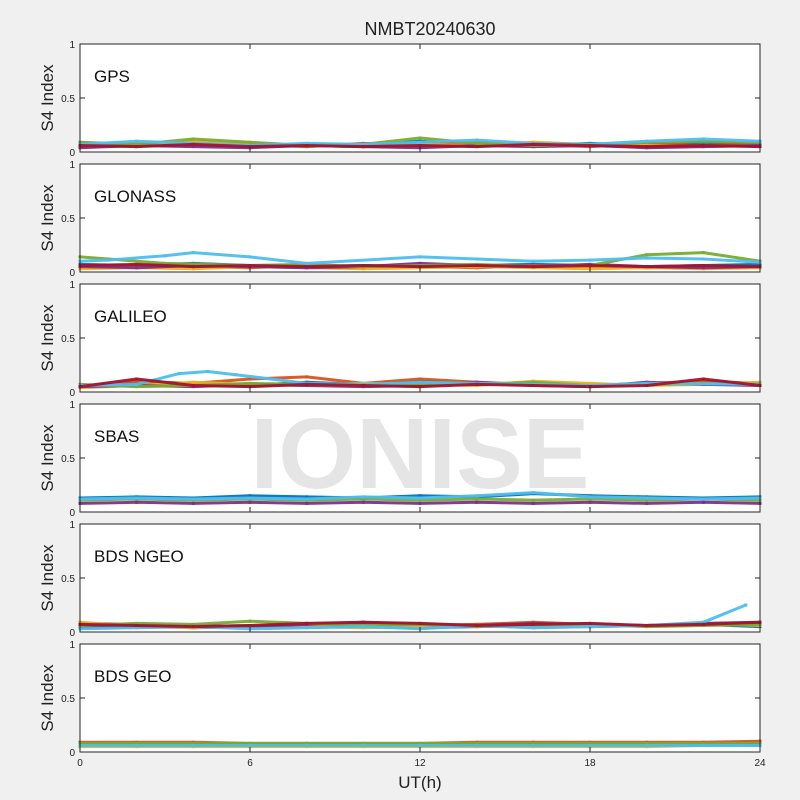 This screenshot has height=800, width=800. What do you see at coordinates (135, 196) in the screenshot?
I see `panel-label: GLONASS` at bounding box center [135, 196].